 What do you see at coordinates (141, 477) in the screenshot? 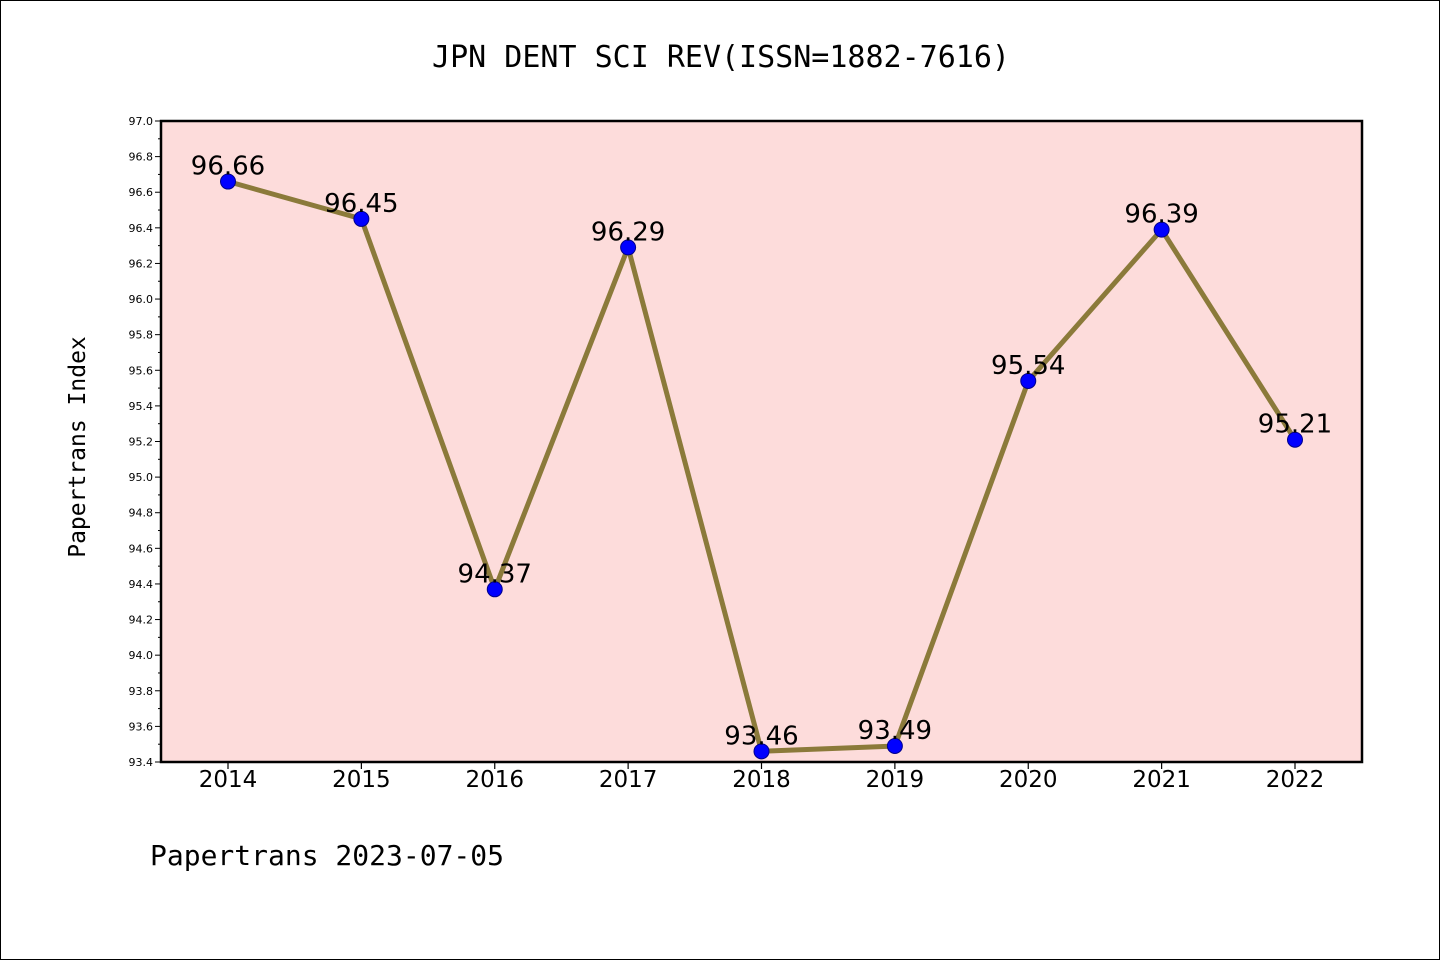
I see `y-tick-label: 95.0` at bounding box center [141, 477].